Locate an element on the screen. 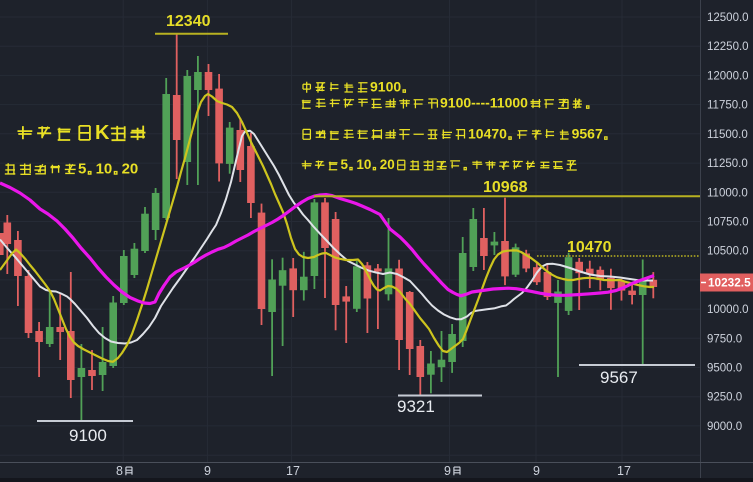  svg-text: 10750.0 is located at coordinates (728, 223).